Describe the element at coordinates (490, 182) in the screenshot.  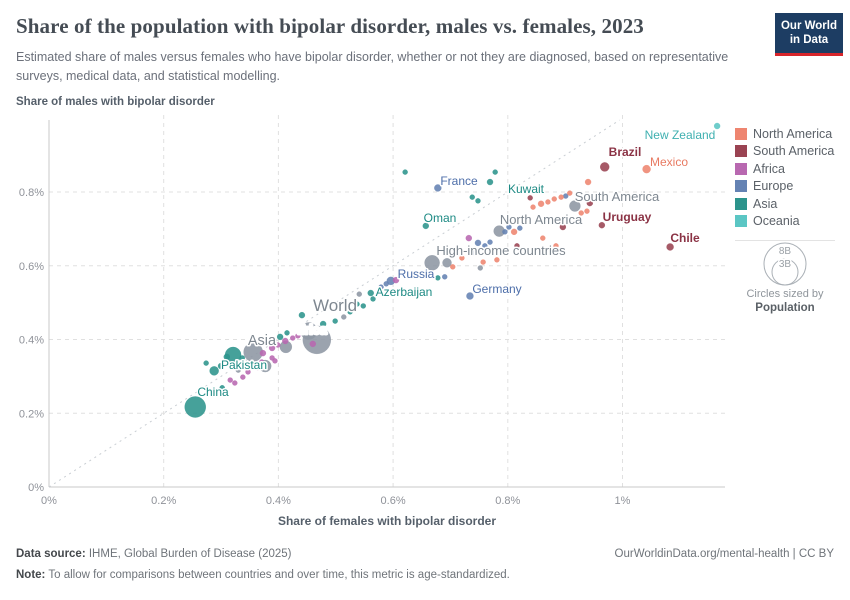
I see `data-point-kuwait` at that location.